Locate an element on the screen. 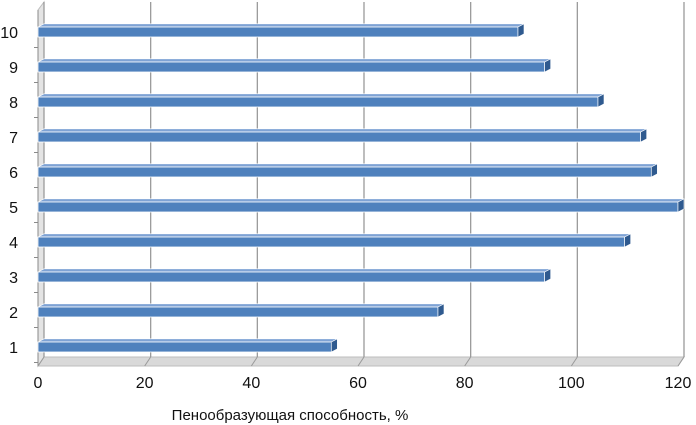 The height and width of the screenshot is (425, 696). x-tick-label: 80 is located at coordinates (465, 383).